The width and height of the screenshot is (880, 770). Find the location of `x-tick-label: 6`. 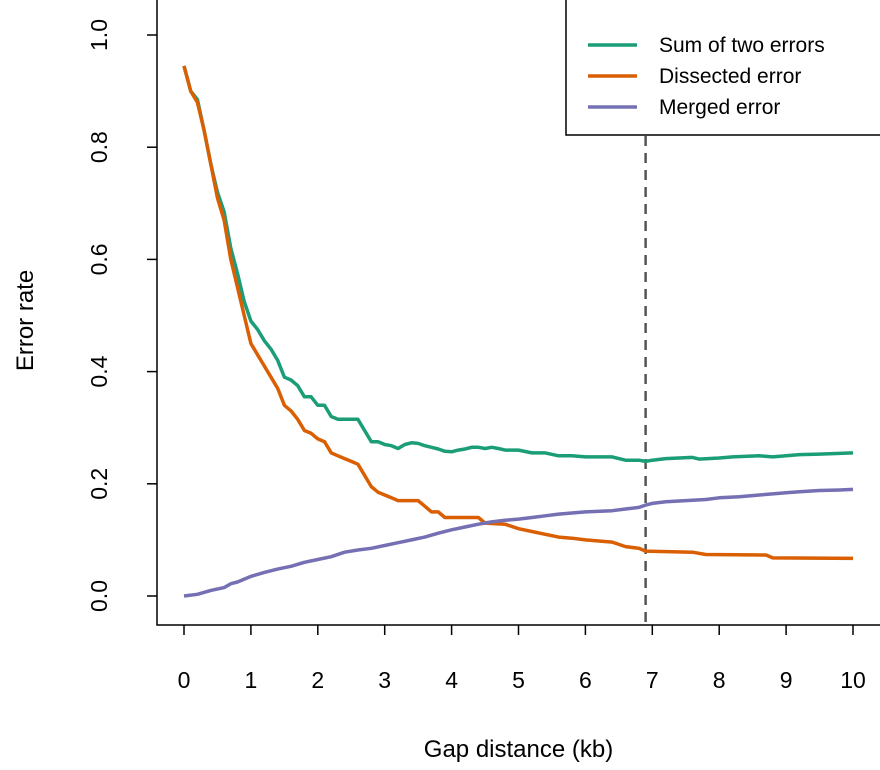

x-tick-label: 6 is located at coordinates (585, 680).